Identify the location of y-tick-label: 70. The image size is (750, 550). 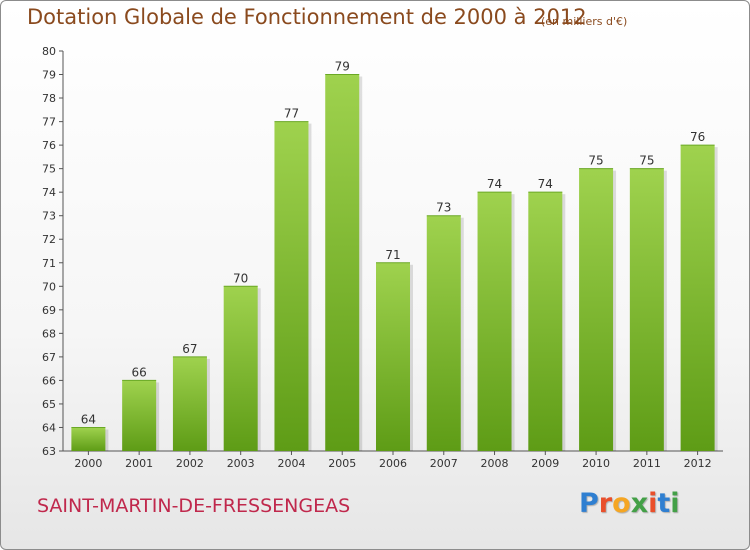
(49, 286).